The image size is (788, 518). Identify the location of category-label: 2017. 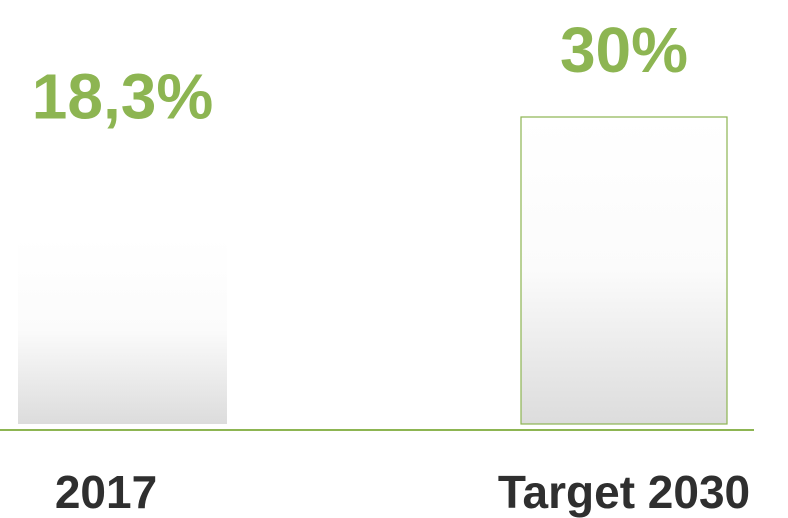
(106, 492).